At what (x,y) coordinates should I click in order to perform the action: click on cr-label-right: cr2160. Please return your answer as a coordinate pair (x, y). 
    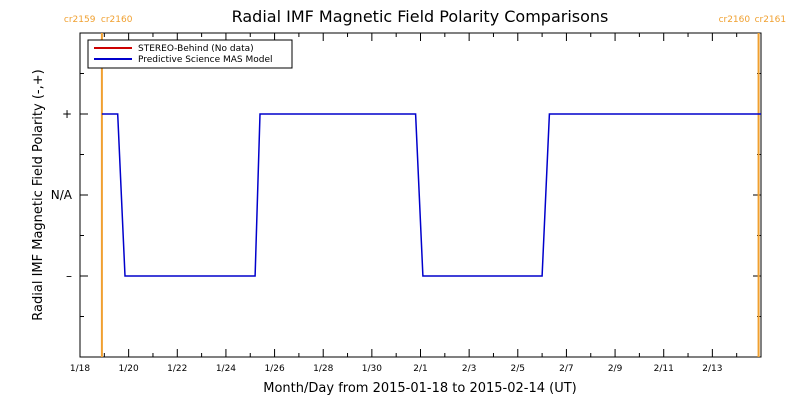
    Looking at the image, I should click on (117, 20).